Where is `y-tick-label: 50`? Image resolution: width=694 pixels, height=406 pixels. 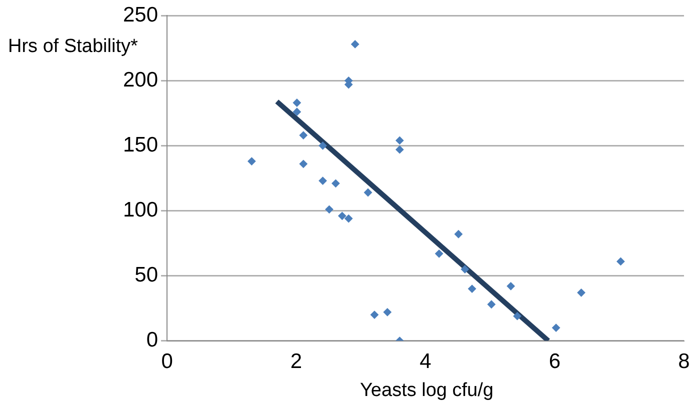 y-tick-label: 50 is located at coordinates (146, 275).